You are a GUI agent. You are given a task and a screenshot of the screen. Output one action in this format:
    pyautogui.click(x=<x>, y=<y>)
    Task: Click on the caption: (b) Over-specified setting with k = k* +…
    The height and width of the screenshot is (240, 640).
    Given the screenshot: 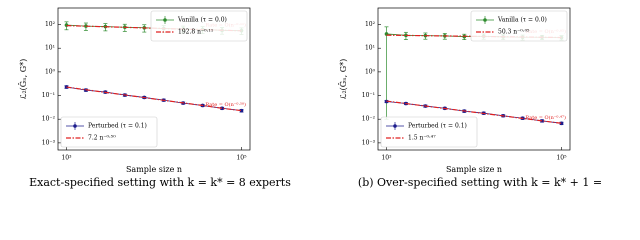 What is the action you would take?
    pyautogui.click(x=480, y=182)
    